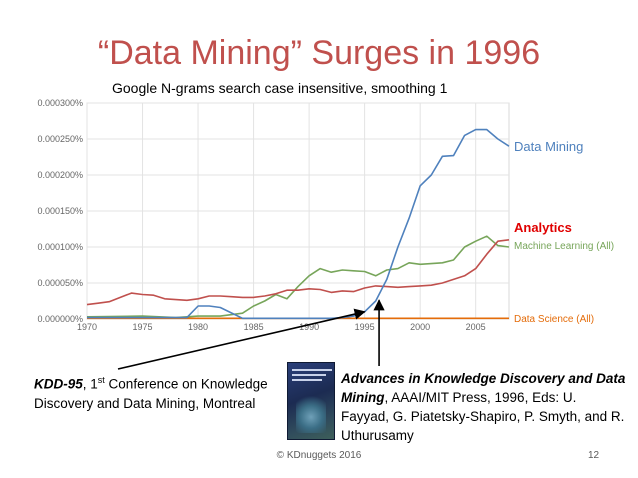  What do you see at coordinates (594, 455) in the screenshot?
I see `page-number: 12` at bounding box center [594, 455].